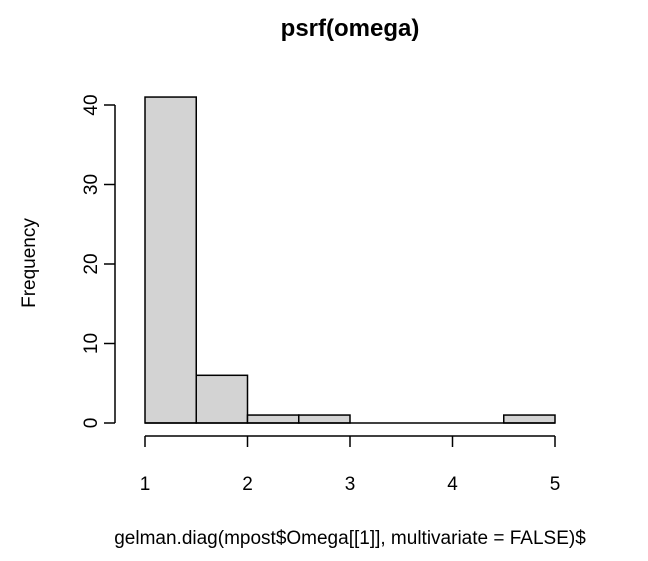  Describe the element at coordinates (29, 263) in the screenshot. I see `y-axis-label: Frequency` at that location.